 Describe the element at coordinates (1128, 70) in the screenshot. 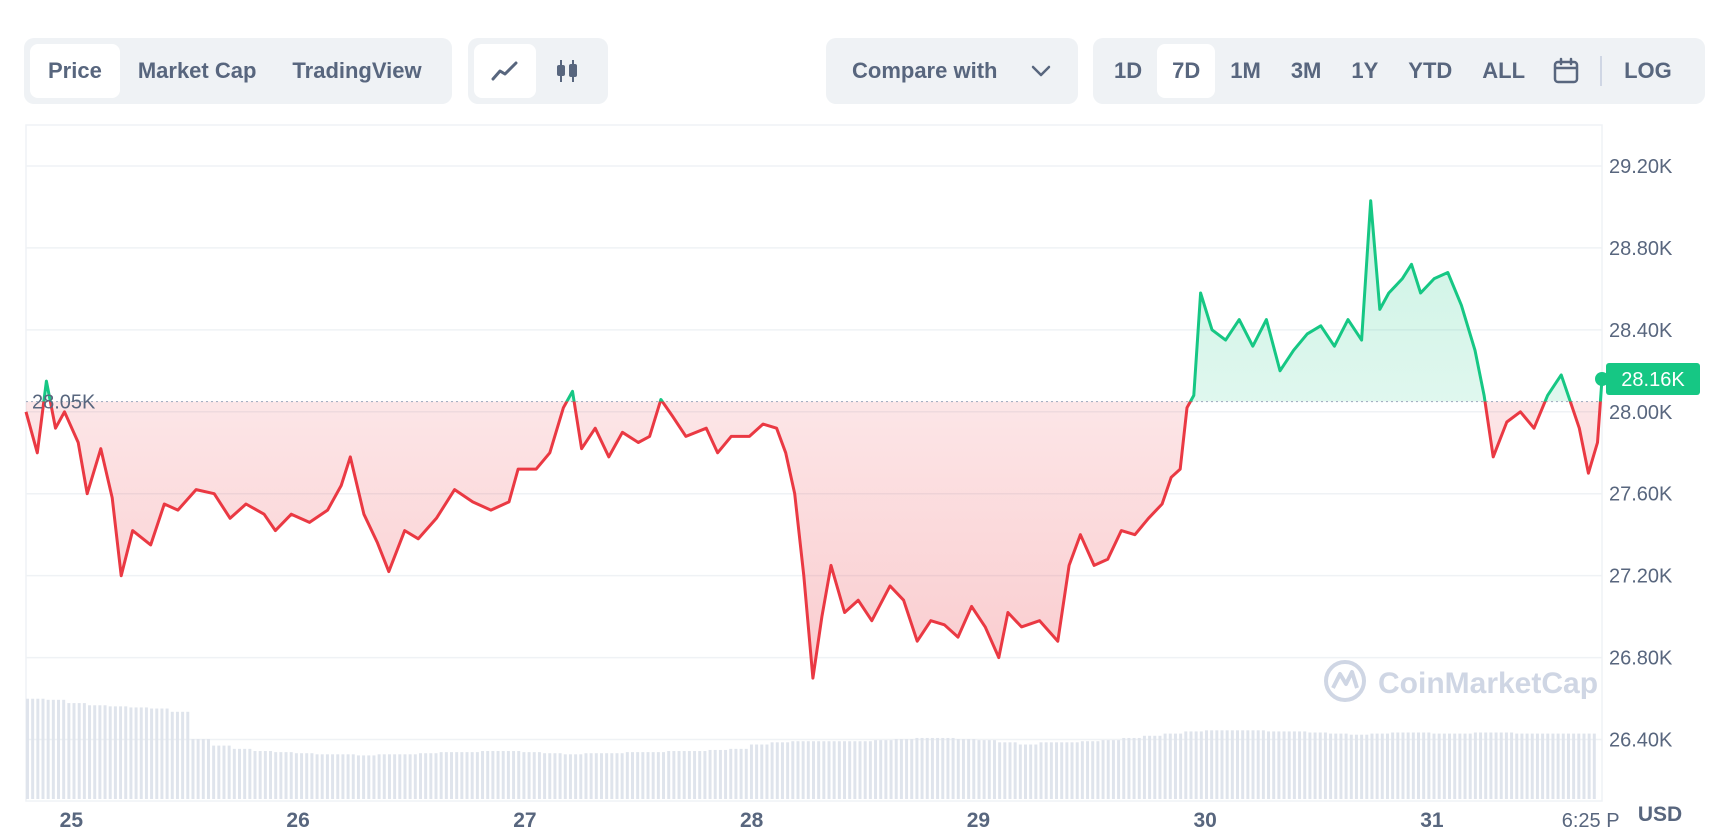

I see `range-1d: 1D` at that location.